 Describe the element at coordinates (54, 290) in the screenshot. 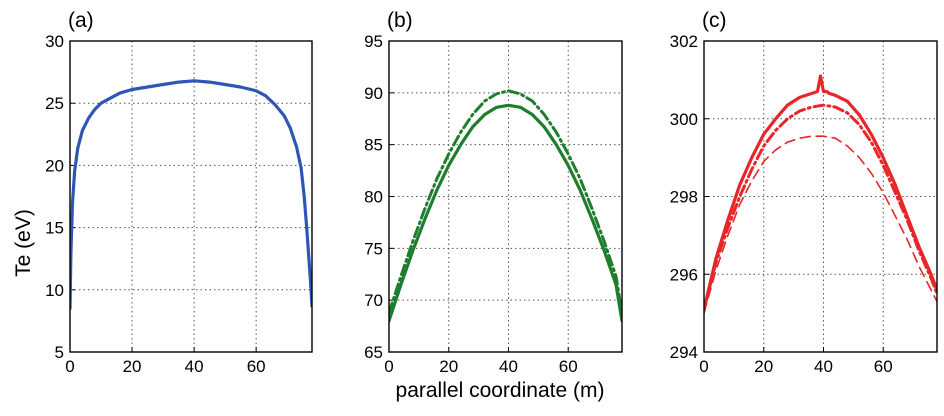

I see `y-tick-label: 10` at that location.